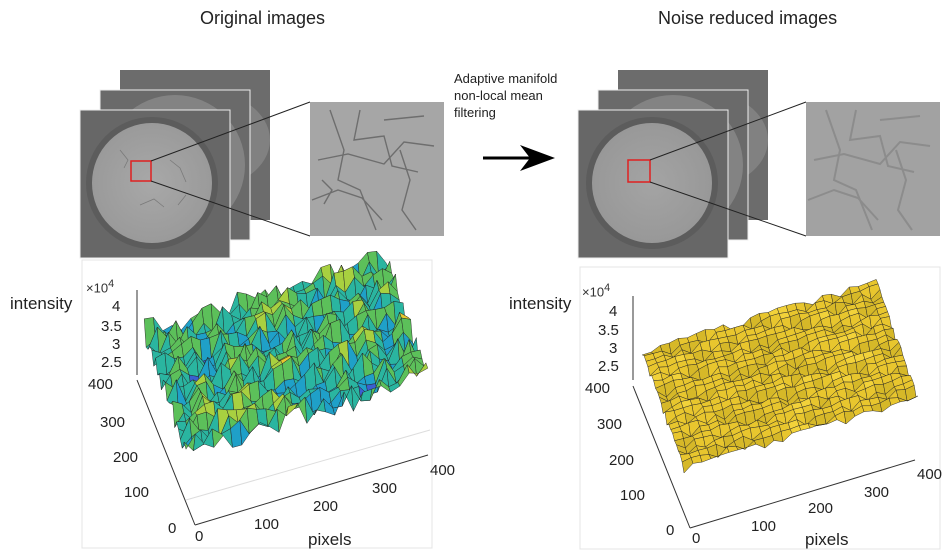 Image resolution: width=949 pixels, height=552 pixels. Describe the element at coordinates (261, 164) in the screenshot. I see `original-image-stack` at that location.